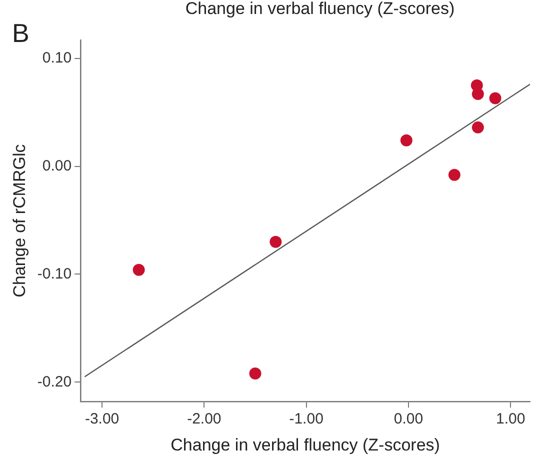 Image resolution: width=536 pixels, height=464 pixels. What do you see at coordinates (57, 165) in the screenshot?
I see `y-tick-label: 0.00` at bounding box center [57, 165].